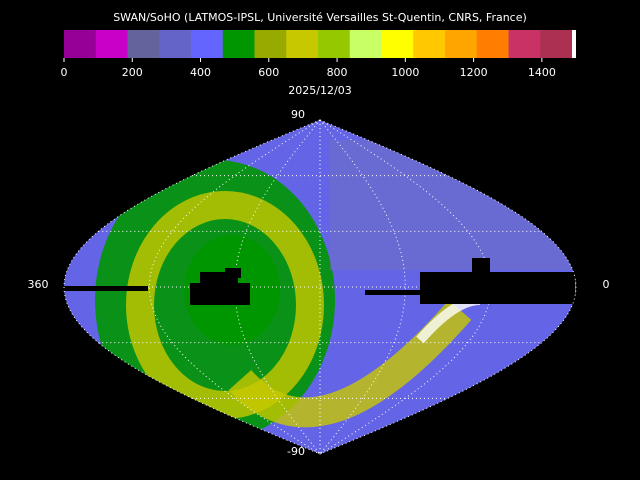  Describe the element at coordinates (606, 284) in the screenshot. I see `right-label: 0` at that location.